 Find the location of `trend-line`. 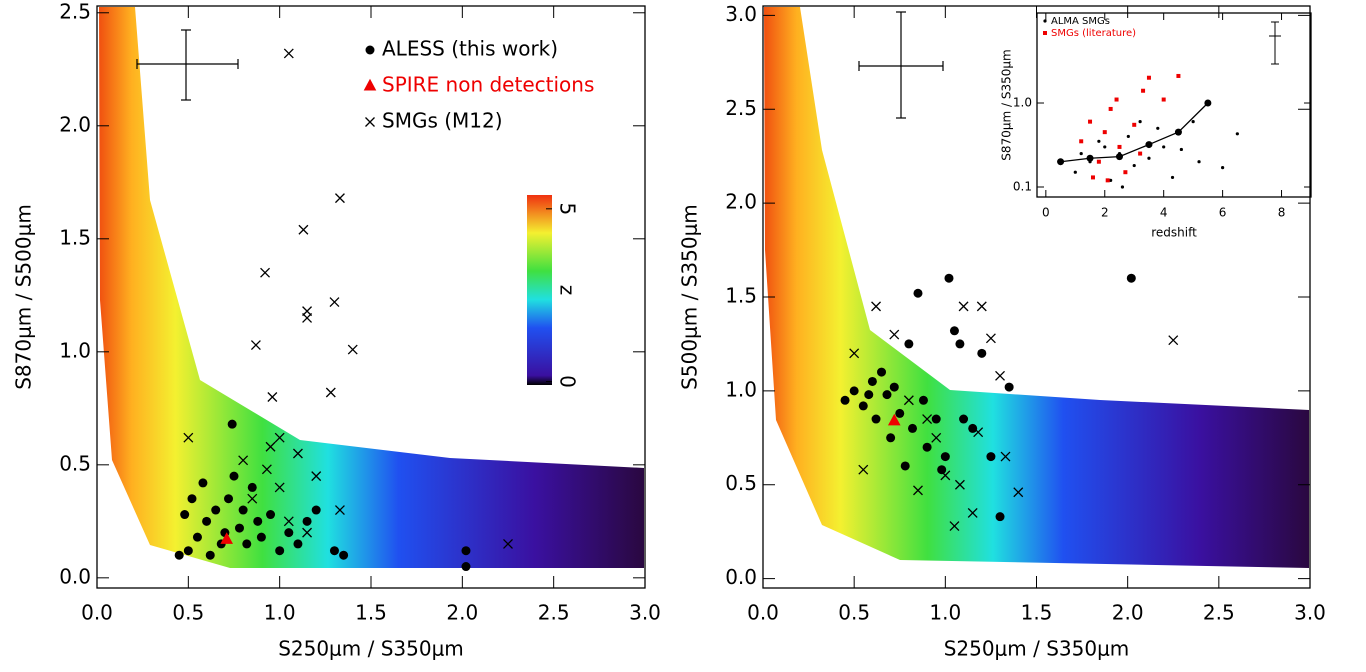

trend-line is located at coordinates (1134, 132).